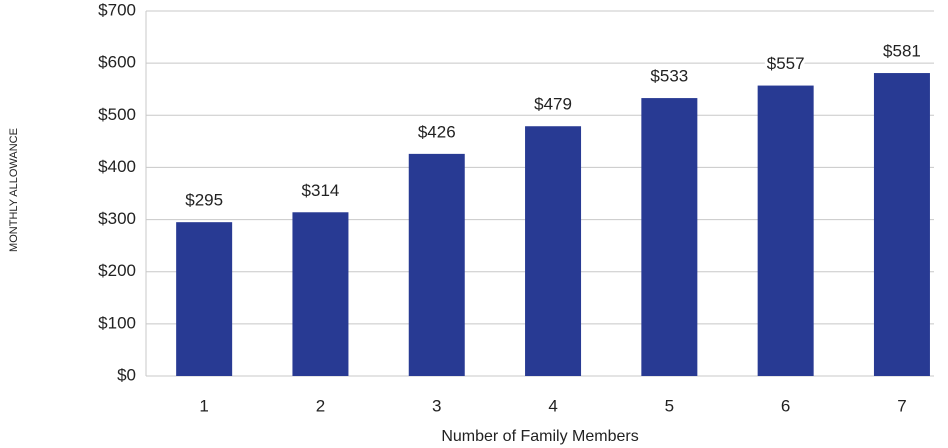  I want to click on y-tick-label: $600, so click(117, 62).